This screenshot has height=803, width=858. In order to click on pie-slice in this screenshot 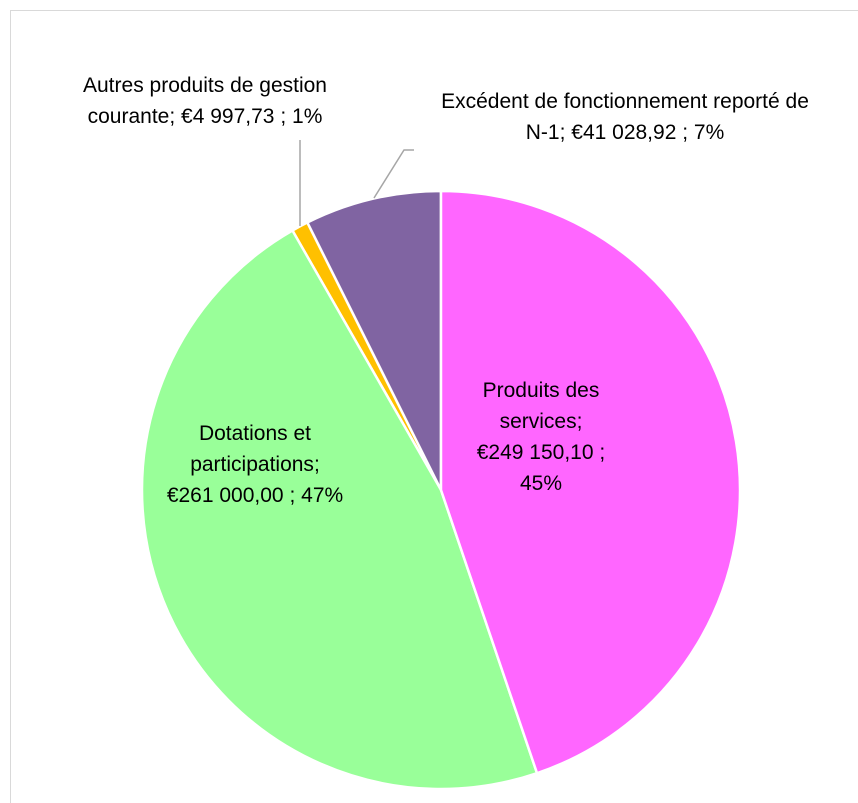, I will do `click(374, 340)`.